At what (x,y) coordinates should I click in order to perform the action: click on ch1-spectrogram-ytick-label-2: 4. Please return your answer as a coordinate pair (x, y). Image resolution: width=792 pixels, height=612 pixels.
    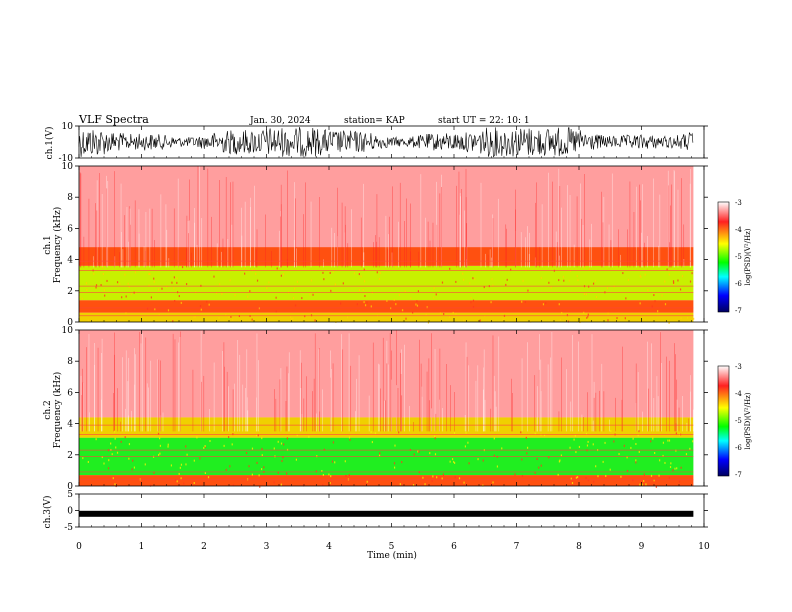
    Looking at the image, I should click on (70, 261).